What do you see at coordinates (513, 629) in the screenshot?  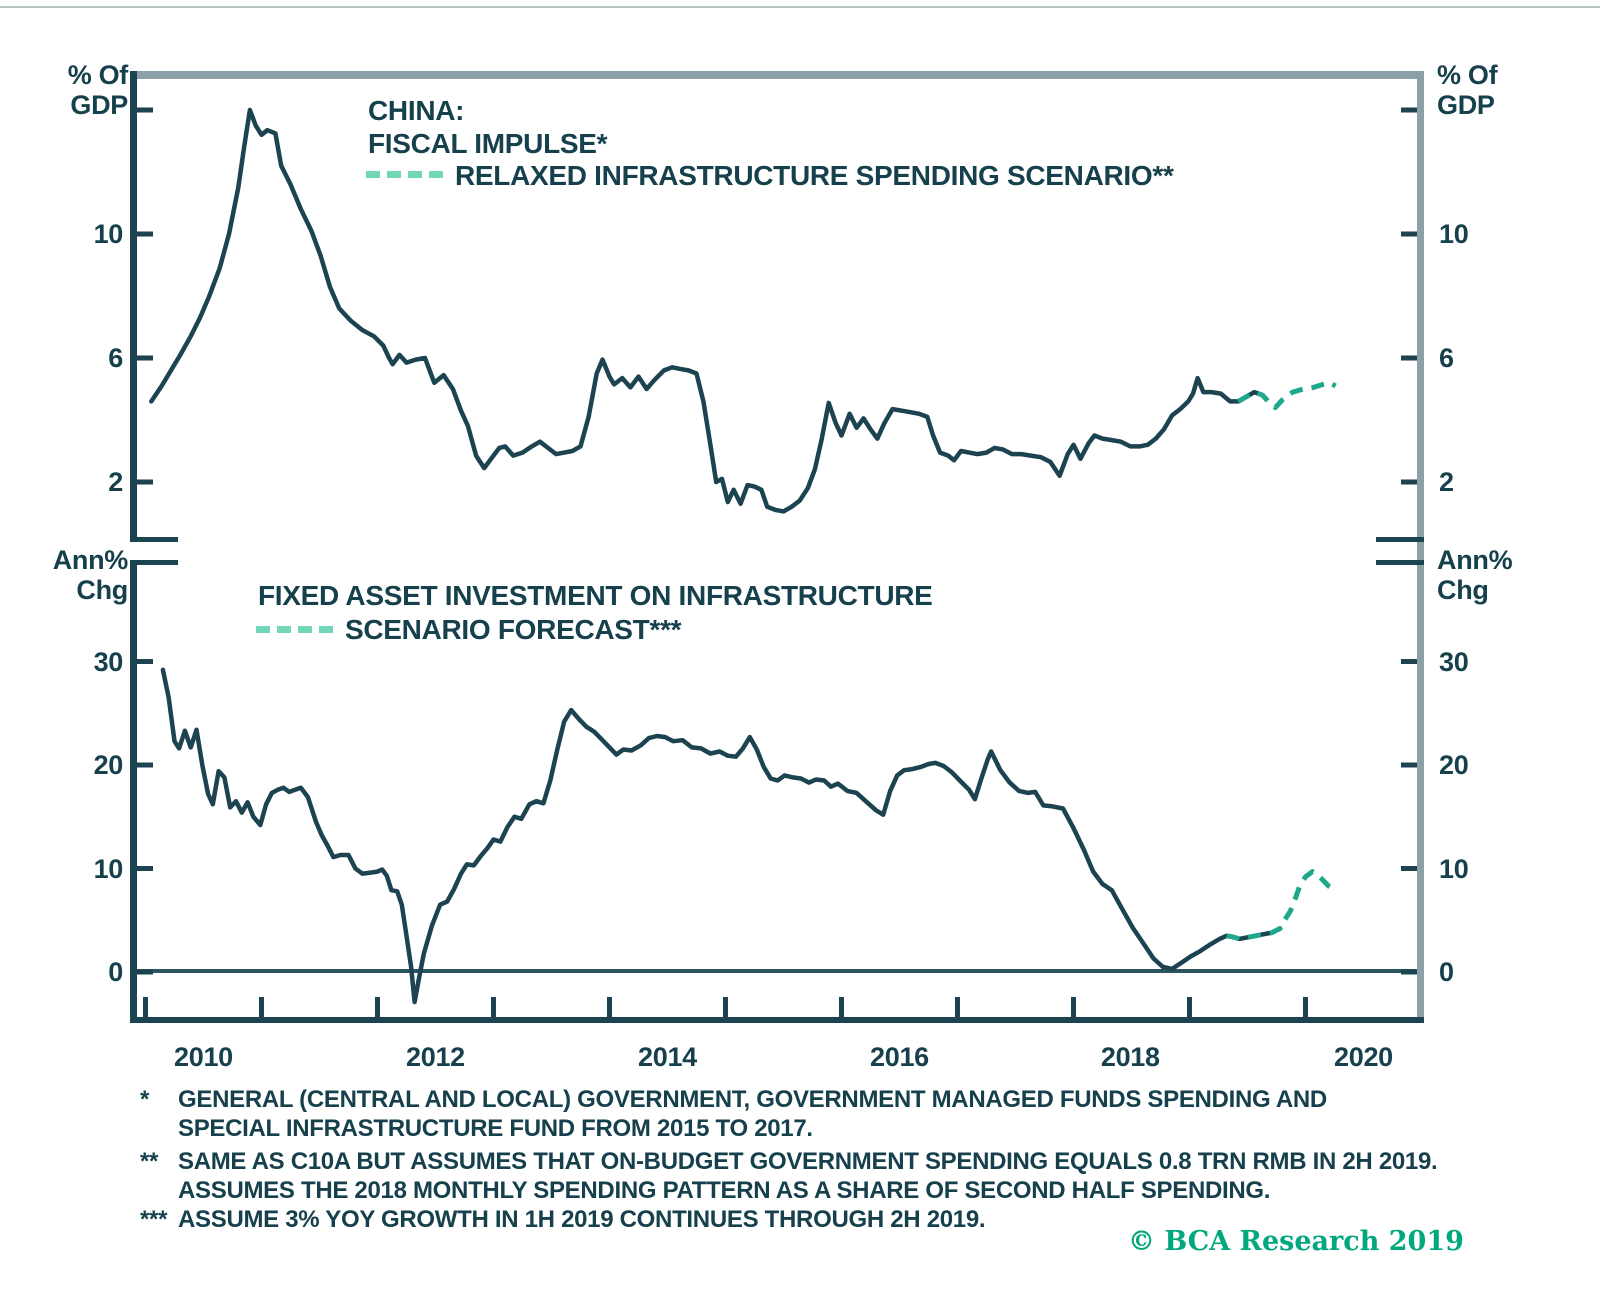 I see `bottom-scenario-legend-label: SCENARIO FORECAST***` at bounding box center [513, 629].